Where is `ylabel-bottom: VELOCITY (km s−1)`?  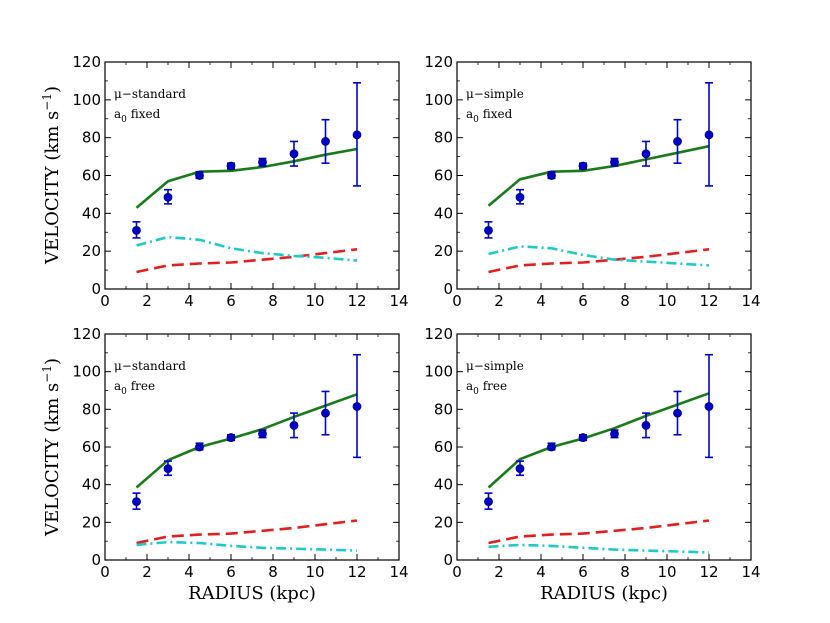 ylabel-bottom: VELOCITY (km s−1) is located at coordinates (51, 447).